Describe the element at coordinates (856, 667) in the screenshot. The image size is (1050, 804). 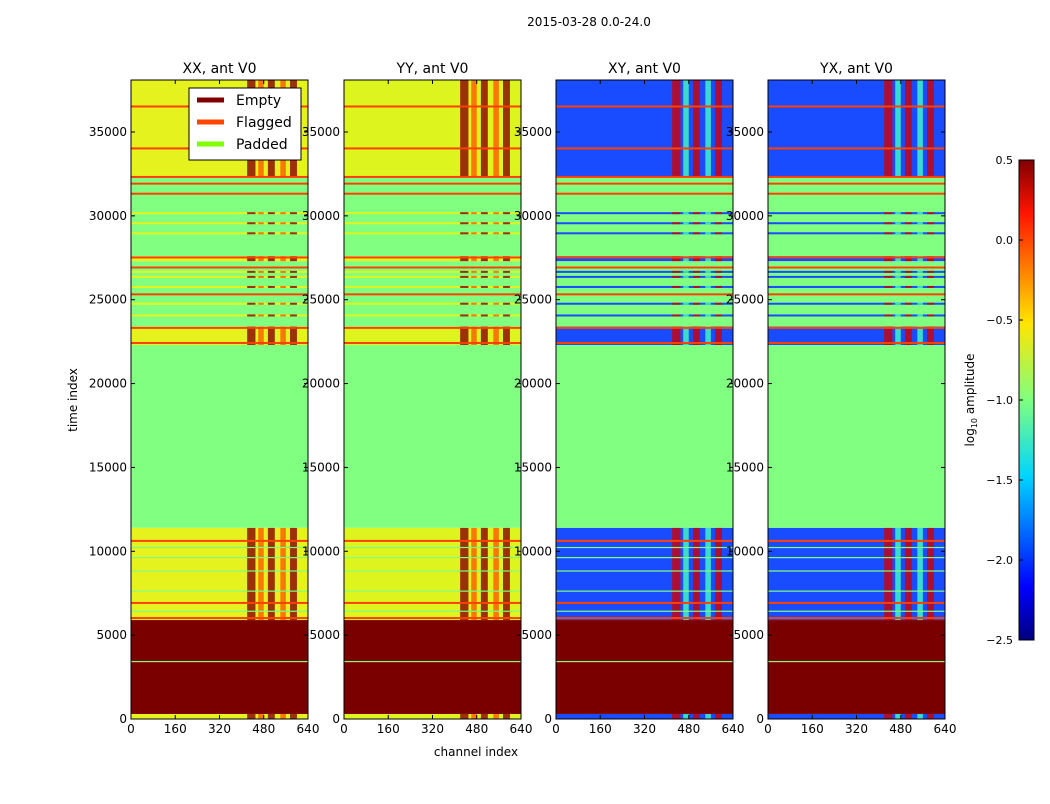
I see `empty-band` at that location.